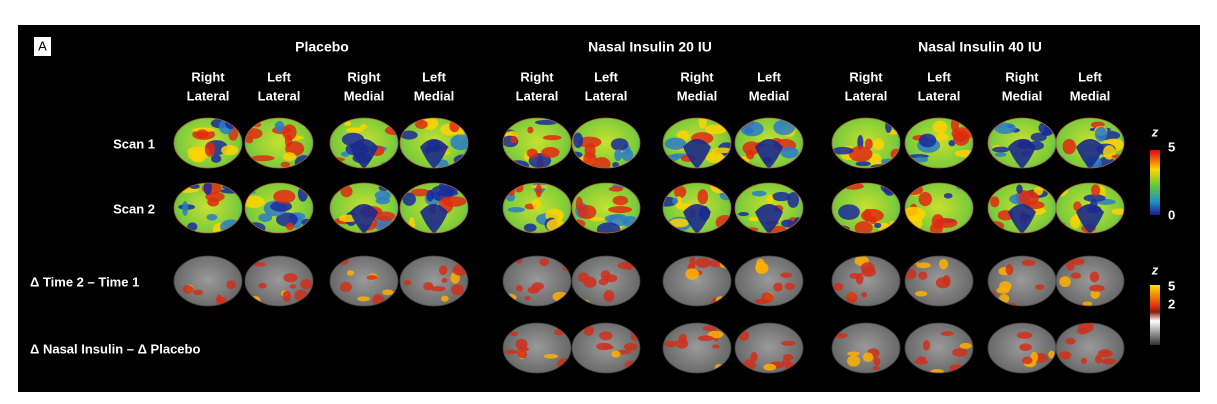  I want to click on colorbar-title: z, so click(1155, 269).